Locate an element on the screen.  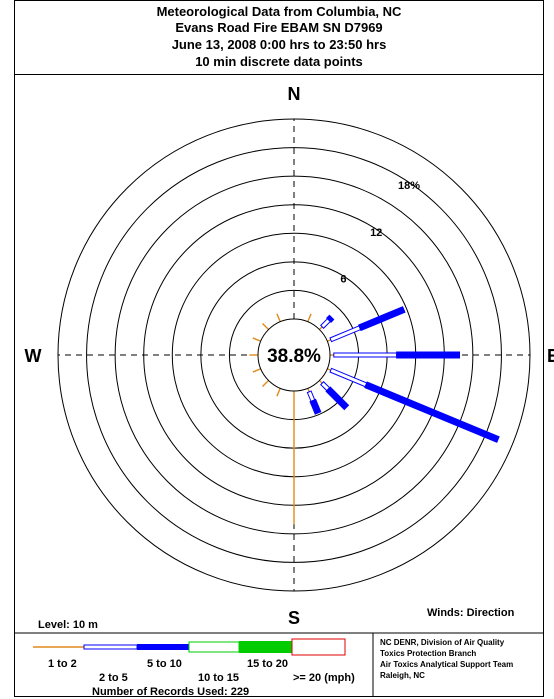
chart-title-line-4: 10 min discrete data points is located at coordinates (279, 61).